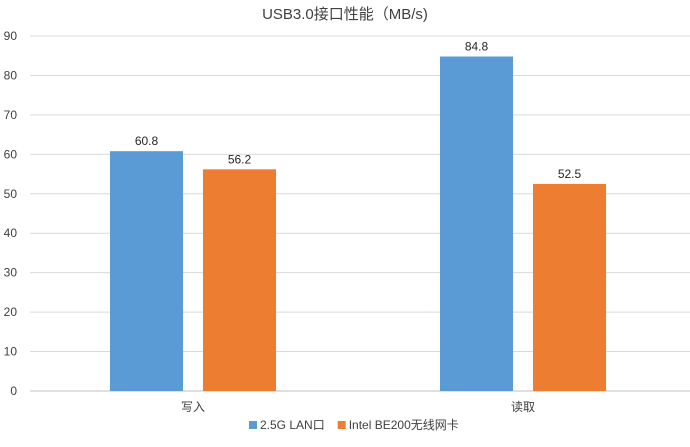 The height and width of the screenshot is (447, 690). What do you see at coordinates (292, 425) in the screenshot?
I see `legend-label: 2.5G LAN口` at bounding box center [292, 425].